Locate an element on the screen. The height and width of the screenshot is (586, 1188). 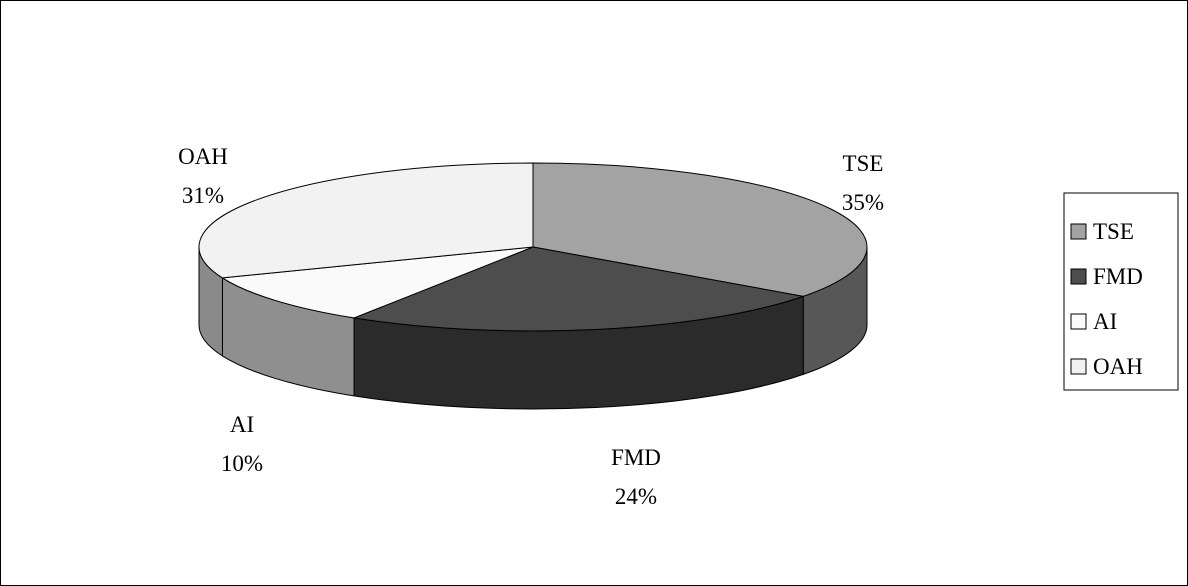
data-label-oah: OAH is located at coordinates (203, 156).